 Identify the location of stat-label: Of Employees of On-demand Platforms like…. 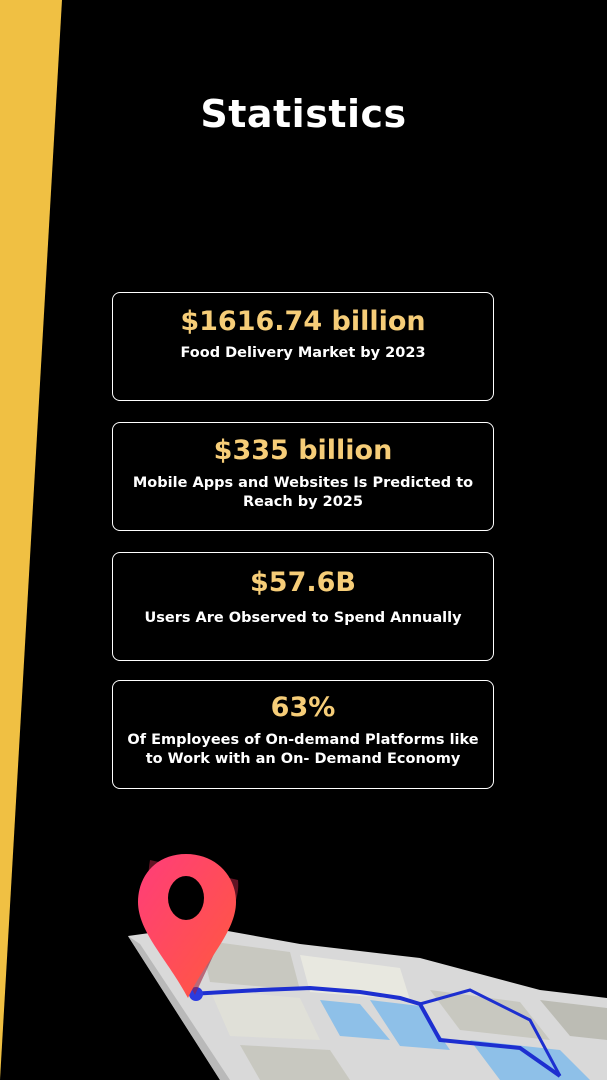
(303, 749).